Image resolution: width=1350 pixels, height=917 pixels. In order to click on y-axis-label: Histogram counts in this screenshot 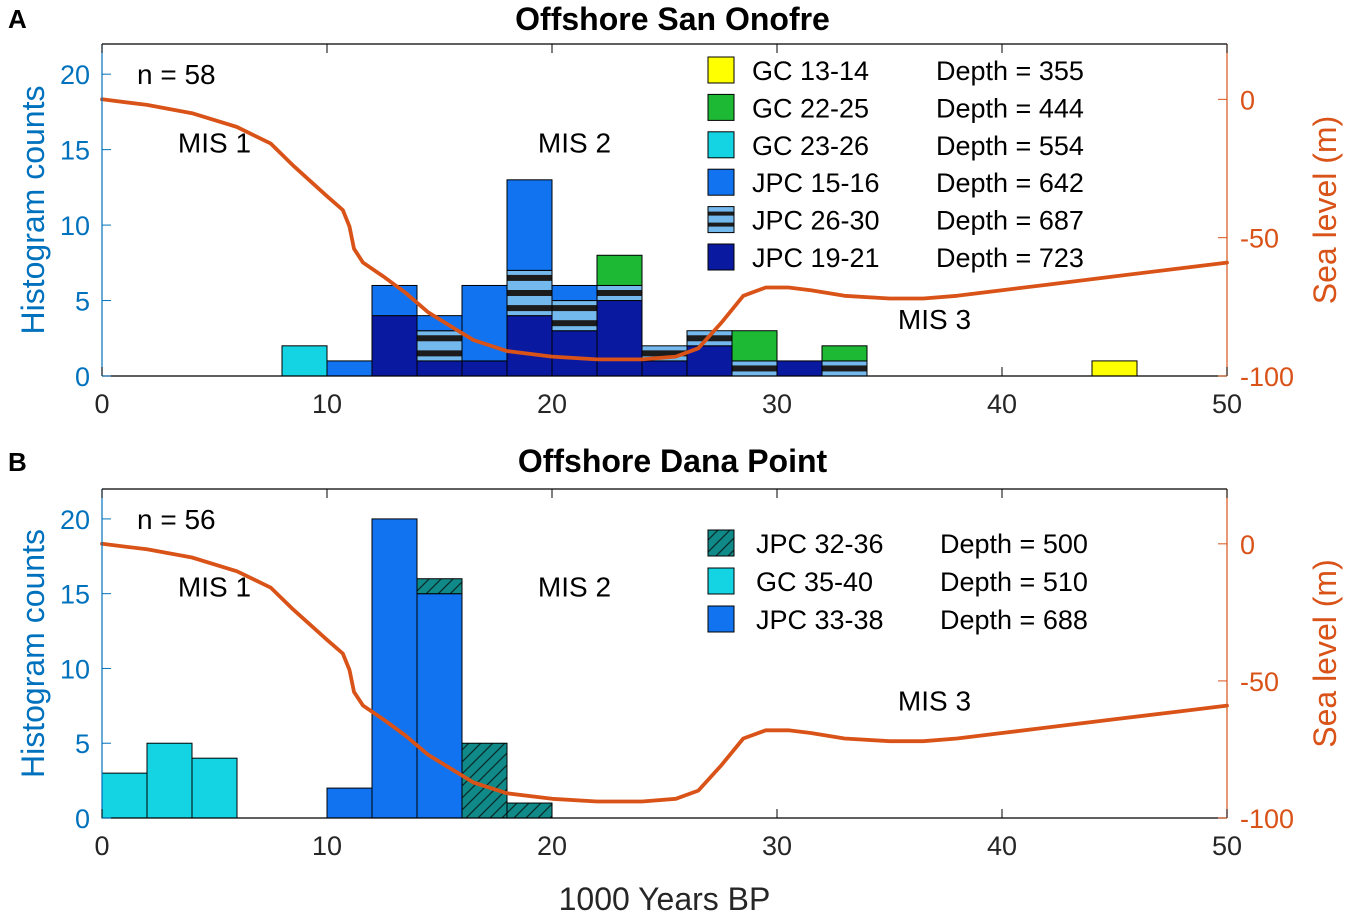, I will do `click(33, 653)`.